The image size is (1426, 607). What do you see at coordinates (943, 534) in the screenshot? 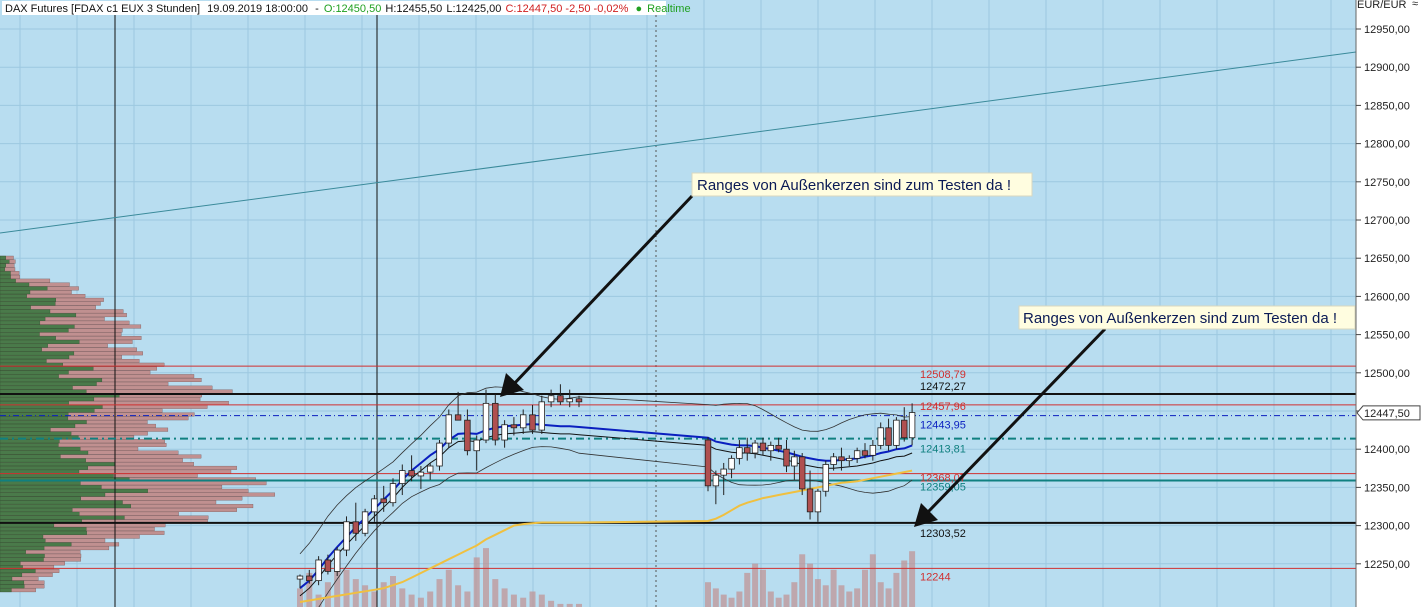
I see `level-label-7: 12303,52` at bounding box center [943, 534].